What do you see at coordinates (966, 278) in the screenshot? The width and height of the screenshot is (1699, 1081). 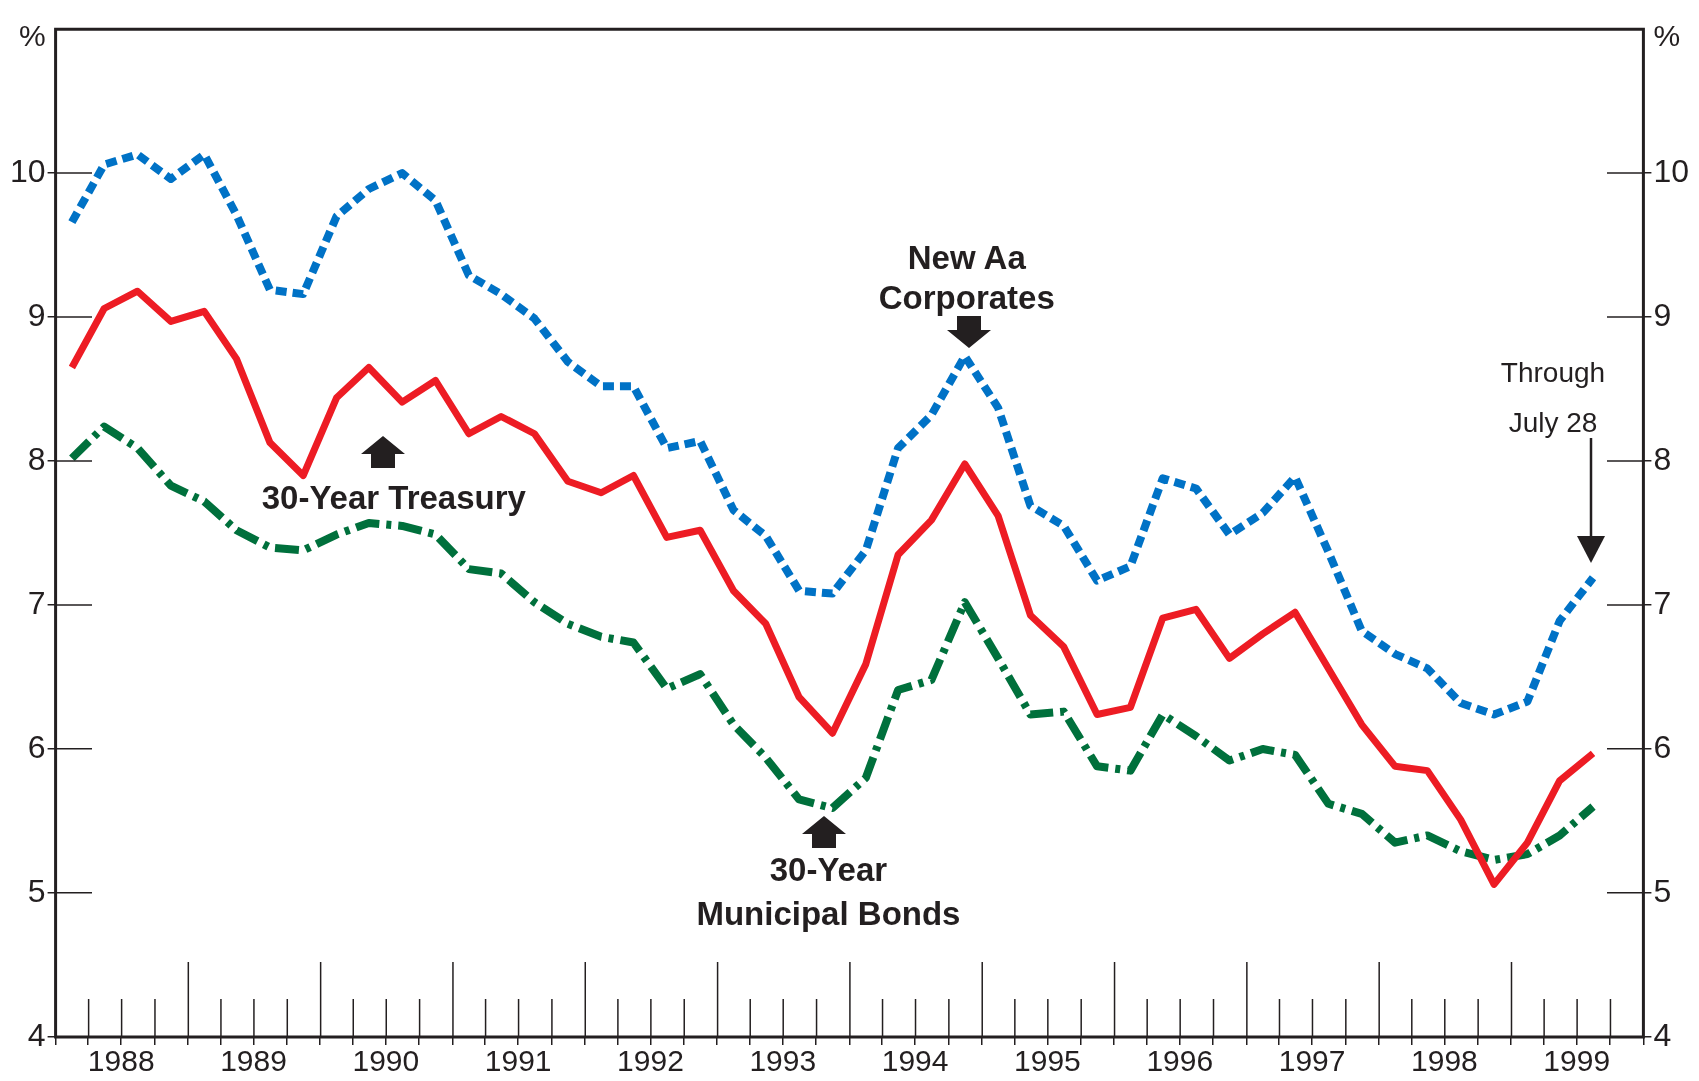 I see `text: New Aa Corporates` at bounding box center [966, 278].